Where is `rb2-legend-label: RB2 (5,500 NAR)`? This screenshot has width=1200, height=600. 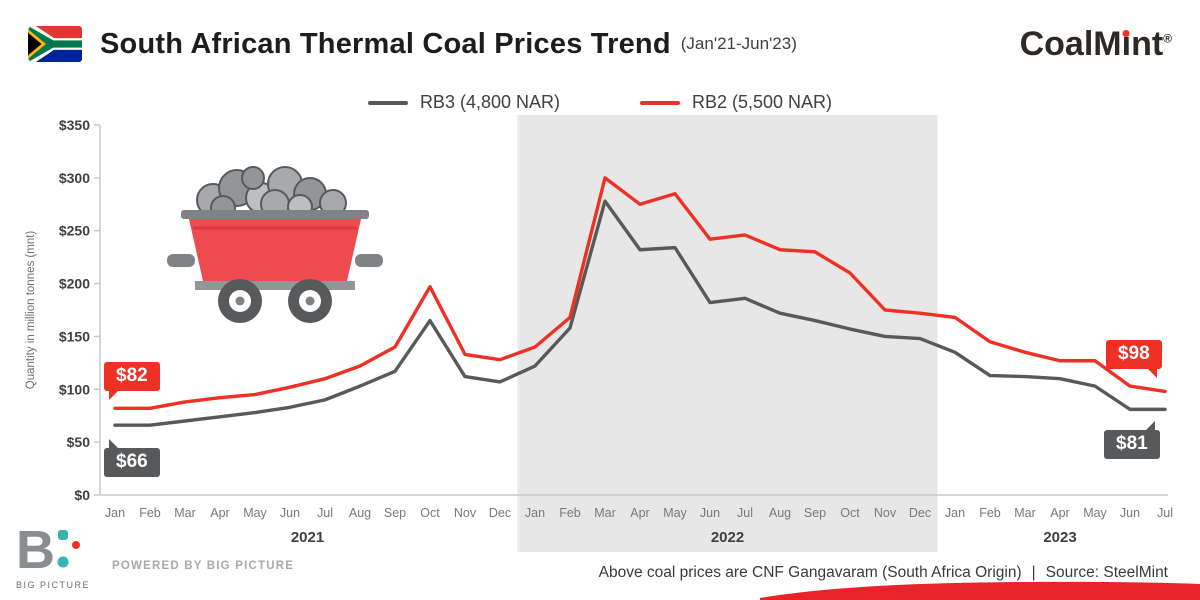 rb2-legend-label: RB2 (5,500 NAR) is located at coordinates (762, 102).